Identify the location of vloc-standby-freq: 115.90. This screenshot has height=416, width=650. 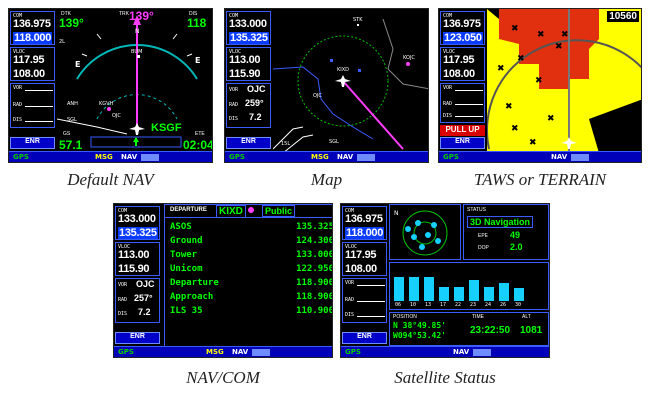
(245, 74).